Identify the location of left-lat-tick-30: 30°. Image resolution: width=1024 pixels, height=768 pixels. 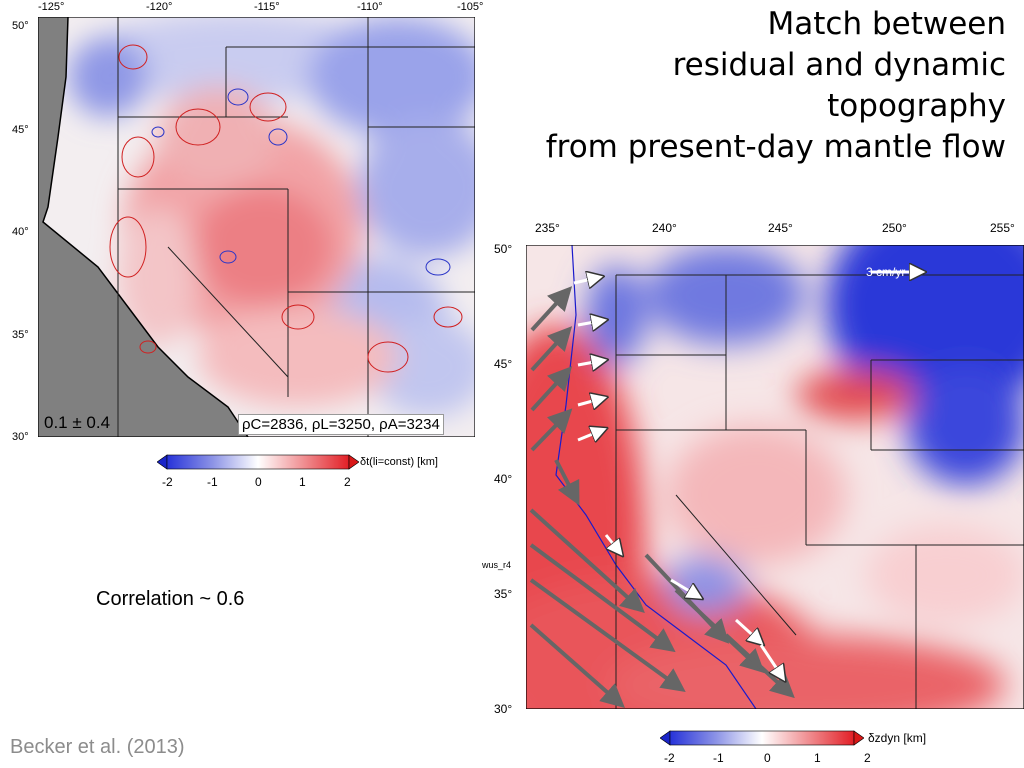
(20, 437).